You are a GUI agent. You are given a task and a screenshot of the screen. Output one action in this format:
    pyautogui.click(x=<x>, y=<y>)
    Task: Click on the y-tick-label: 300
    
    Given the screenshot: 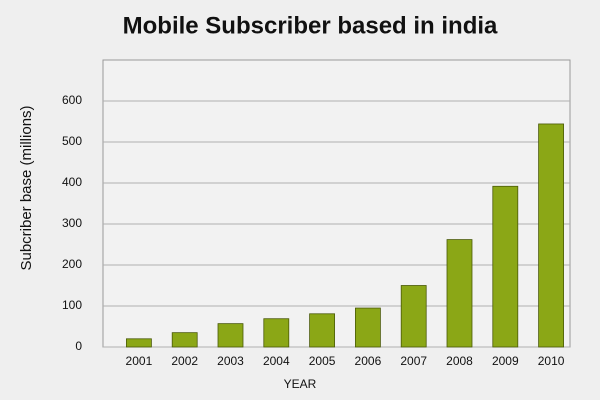 What is the action you would take?
    pyautogui.click(x=72, y=223)
    